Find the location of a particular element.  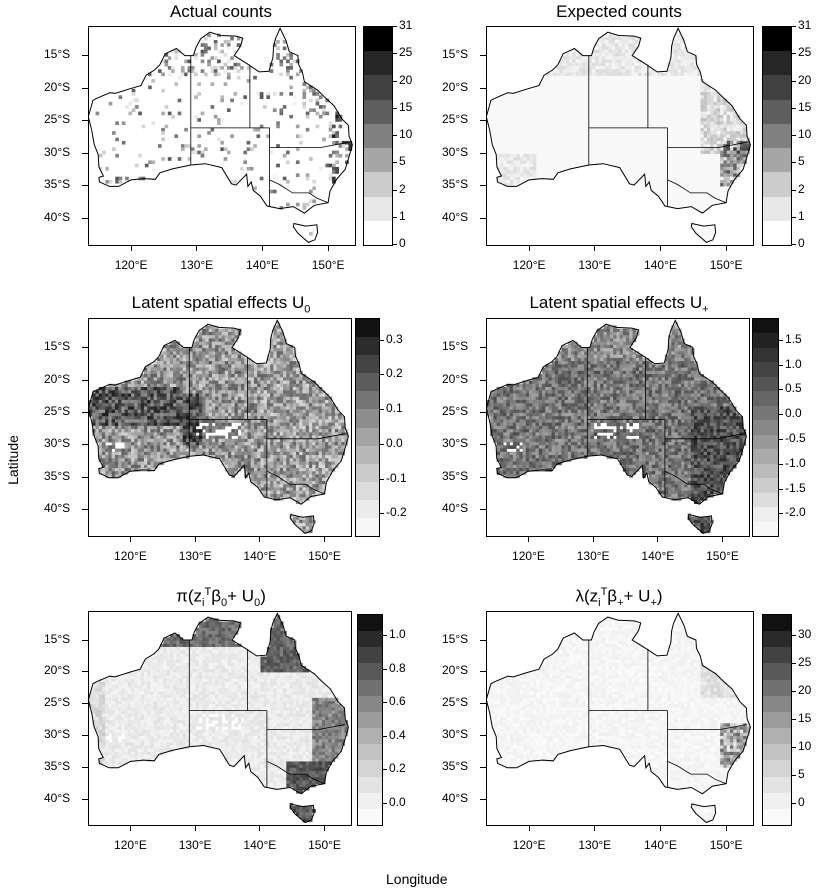

colorbar-tick-label: 0 is located at coordinates (801, 243).